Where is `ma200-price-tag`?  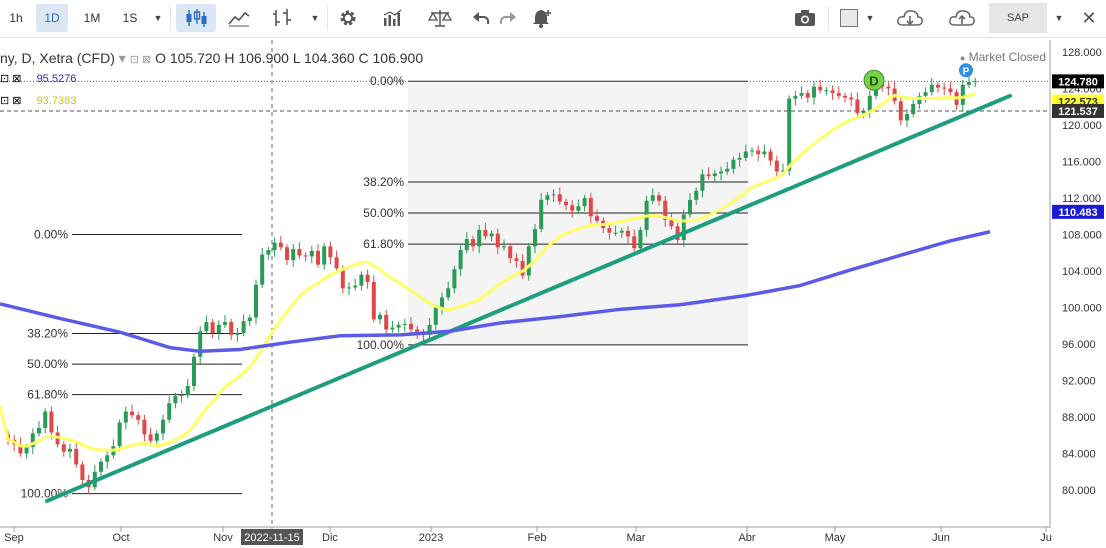
ma200-price-tag is located at coordinates (1078, 211).